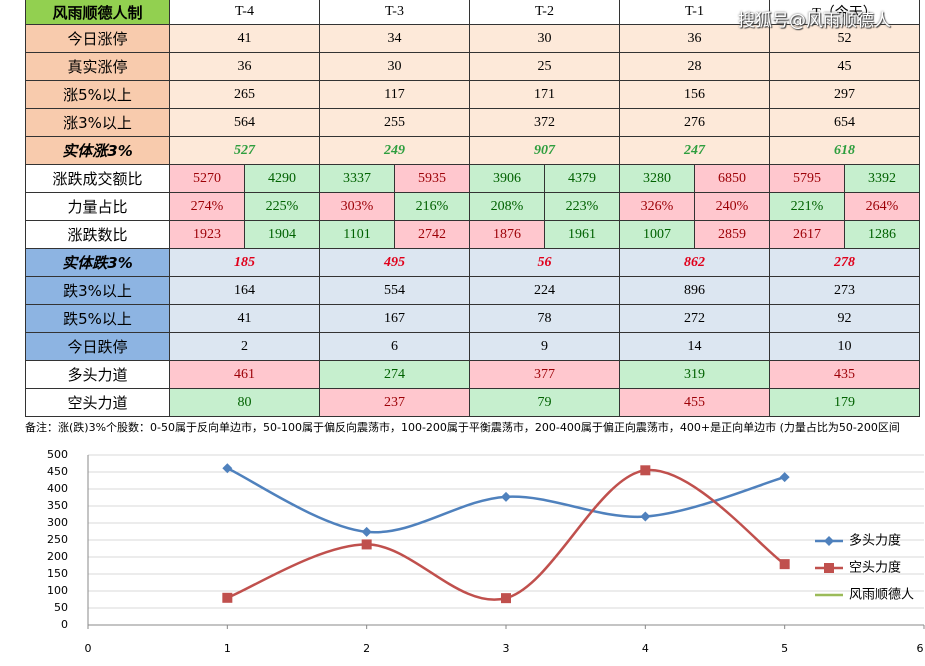  I want to click on value-cell: 455, so click(695, 403).